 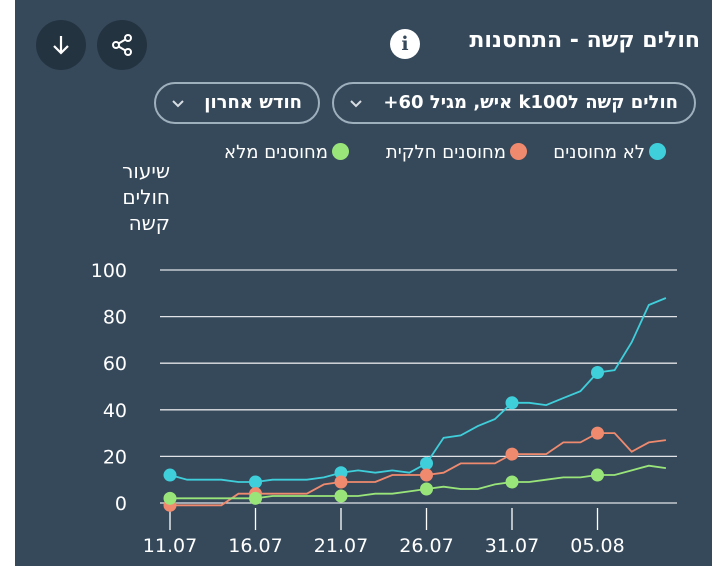 I want to click on x-tick-label: 26.07, so click(x=426, y=546).